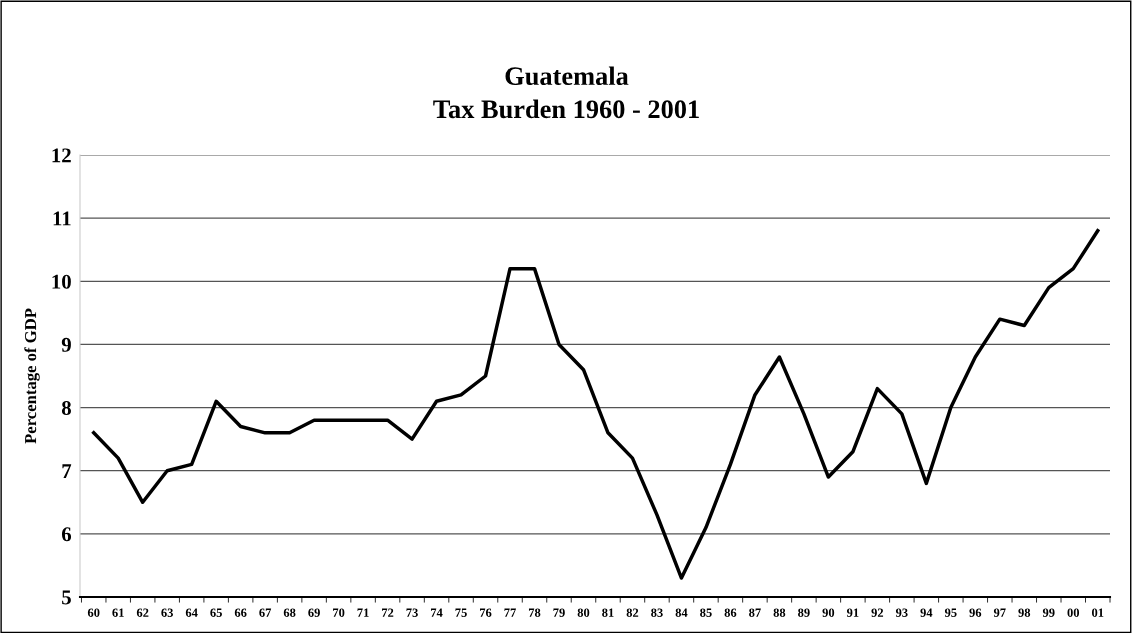 This screenshot has height=633, width=1133. I want to click on x-tick-label: 64, so click(191, 612).